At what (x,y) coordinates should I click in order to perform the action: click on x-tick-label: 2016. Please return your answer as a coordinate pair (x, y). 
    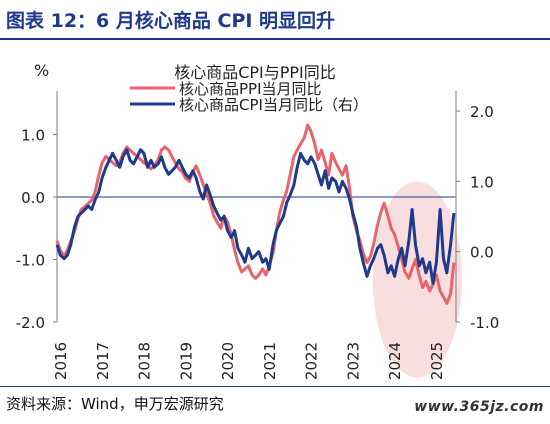
    Looking at the image, I should click on (61, 361).